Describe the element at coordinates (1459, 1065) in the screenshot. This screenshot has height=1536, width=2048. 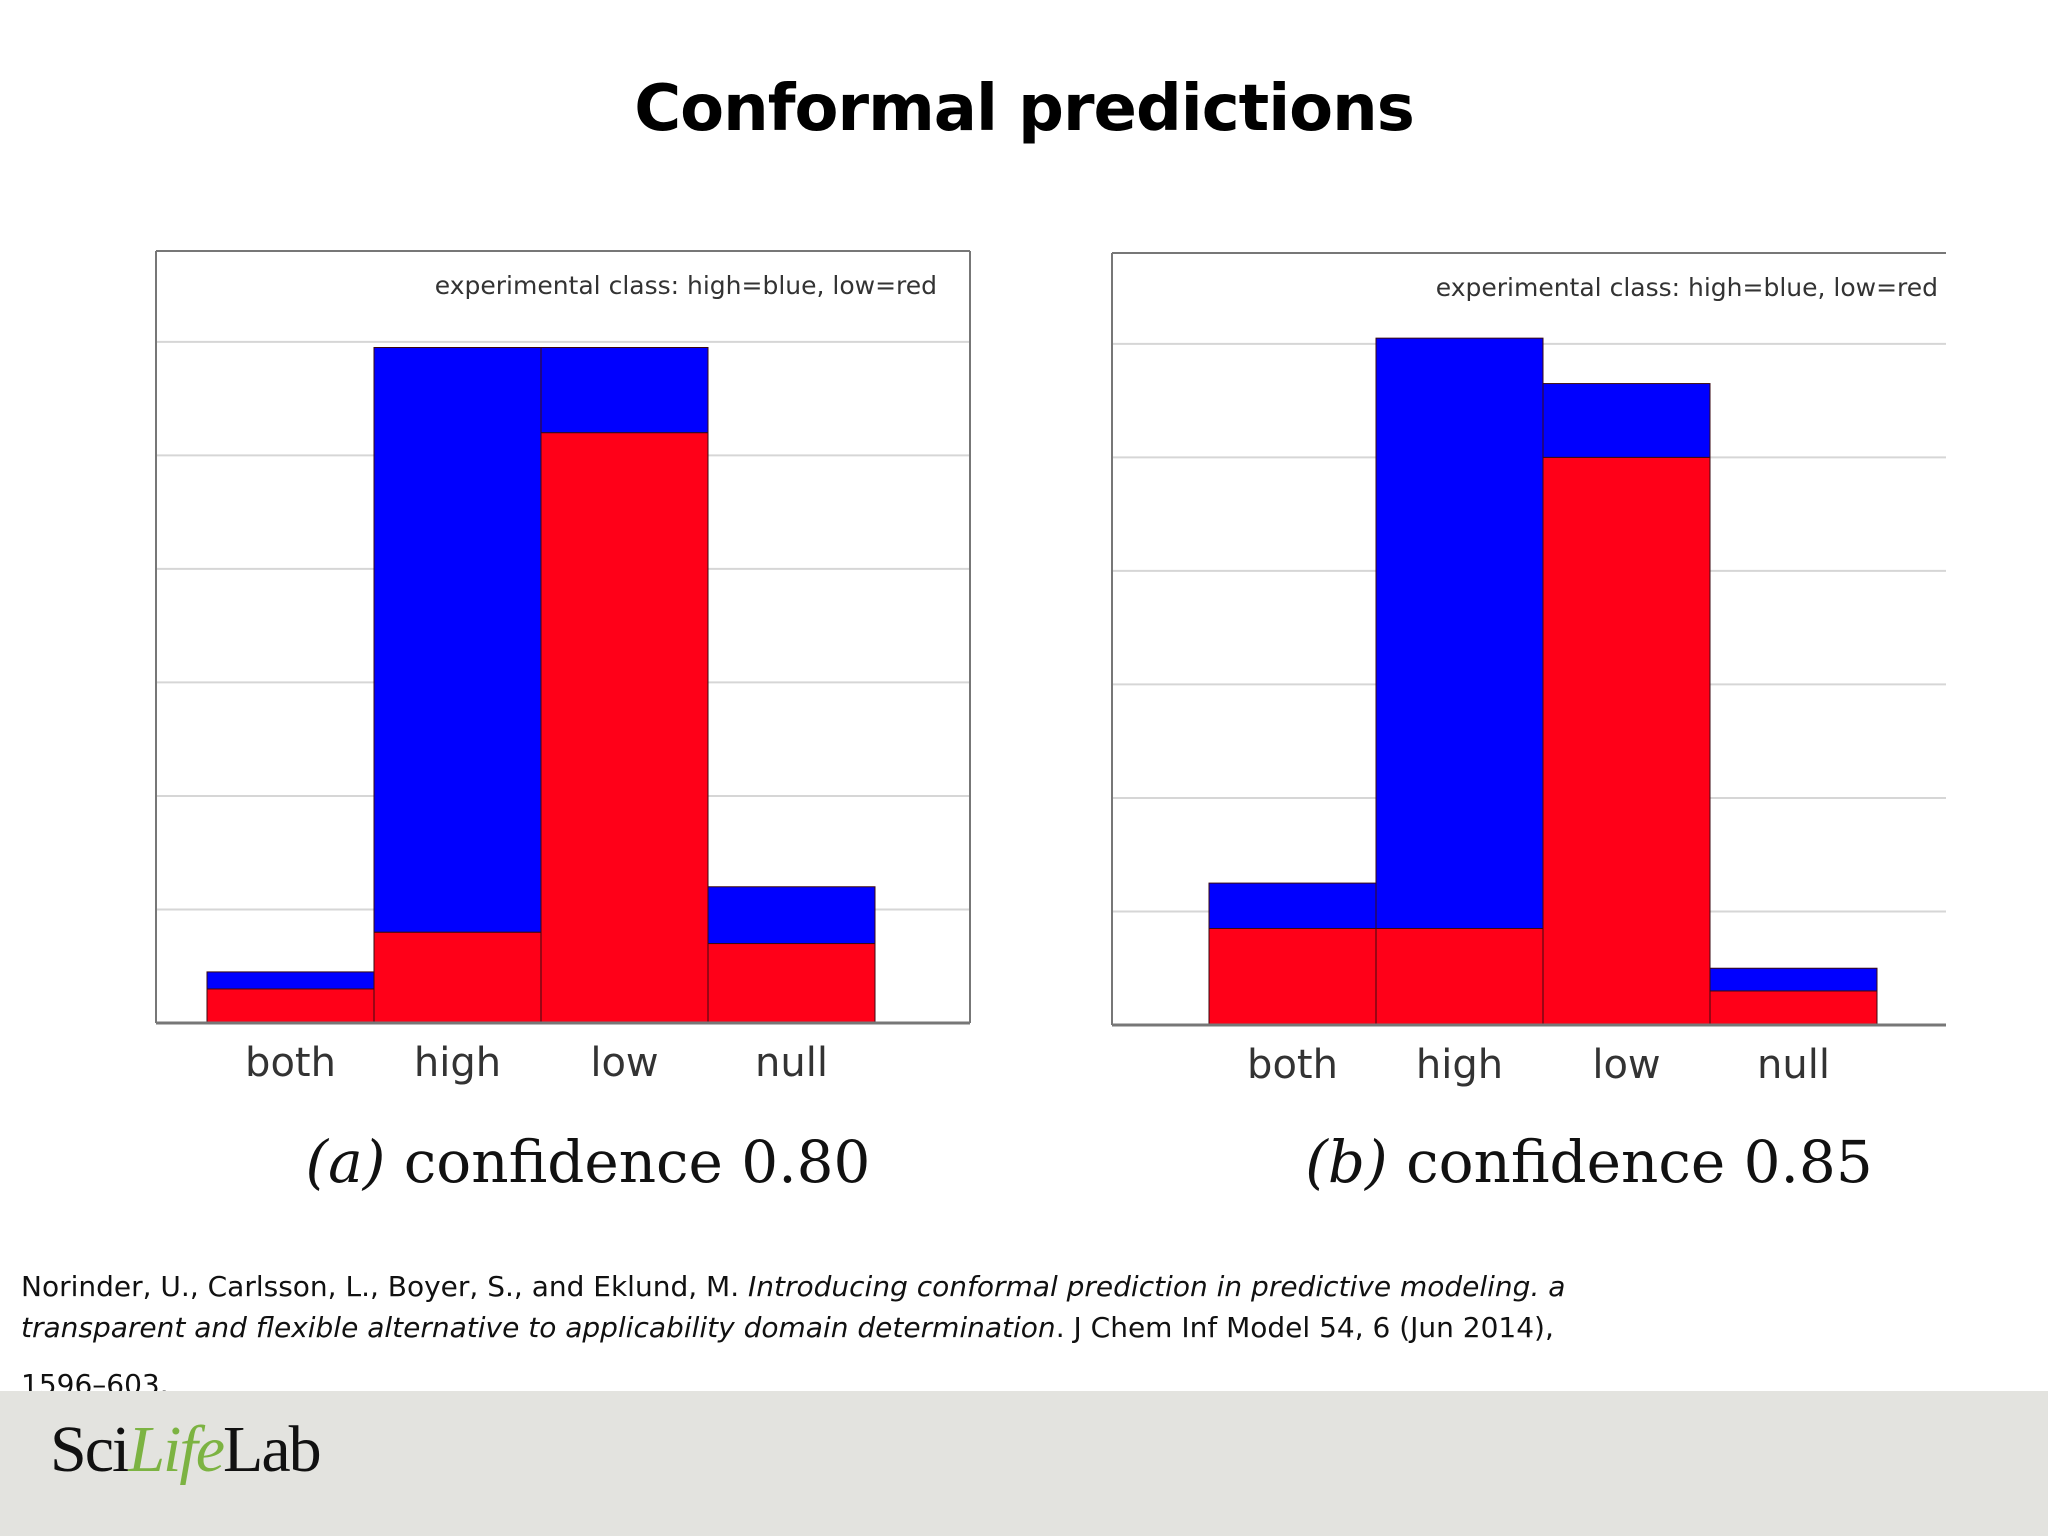
I see `tick-label-b-high: high` at that location.